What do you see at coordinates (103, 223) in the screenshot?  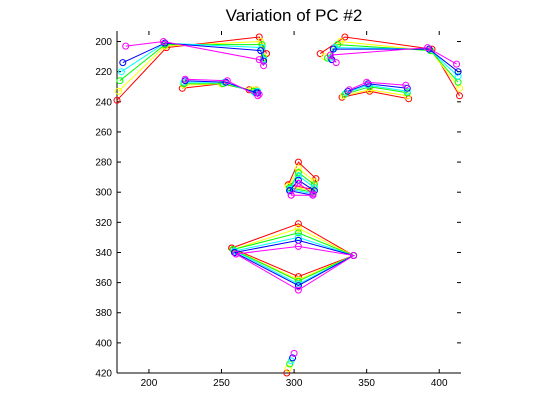 I see `y-tick-label: 320` at bounding box center [103, 223].